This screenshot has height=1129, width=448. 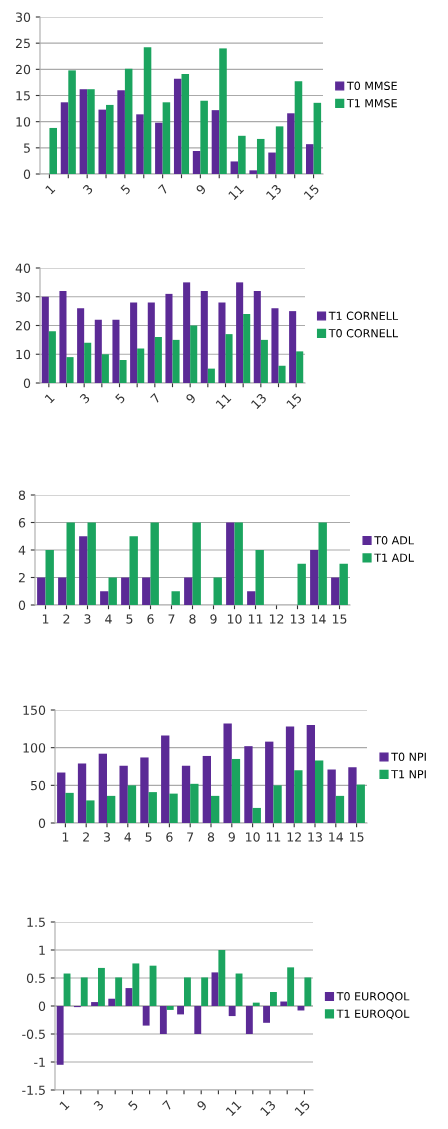 What do you see at coordinates (108, 619) in the screenshot?
I see `x-tick-label: 4` at bounding box center [108, 619].